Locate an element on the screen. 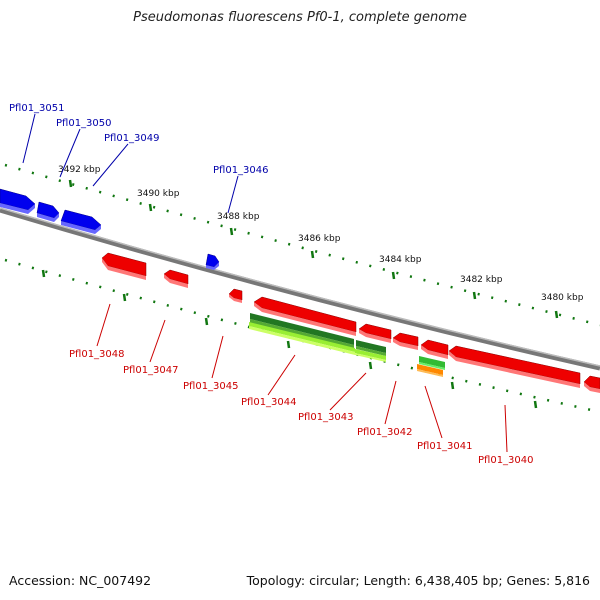 The image size is (600, 600). scale-label: 3490 kbp is located at coordinates (158, 194).